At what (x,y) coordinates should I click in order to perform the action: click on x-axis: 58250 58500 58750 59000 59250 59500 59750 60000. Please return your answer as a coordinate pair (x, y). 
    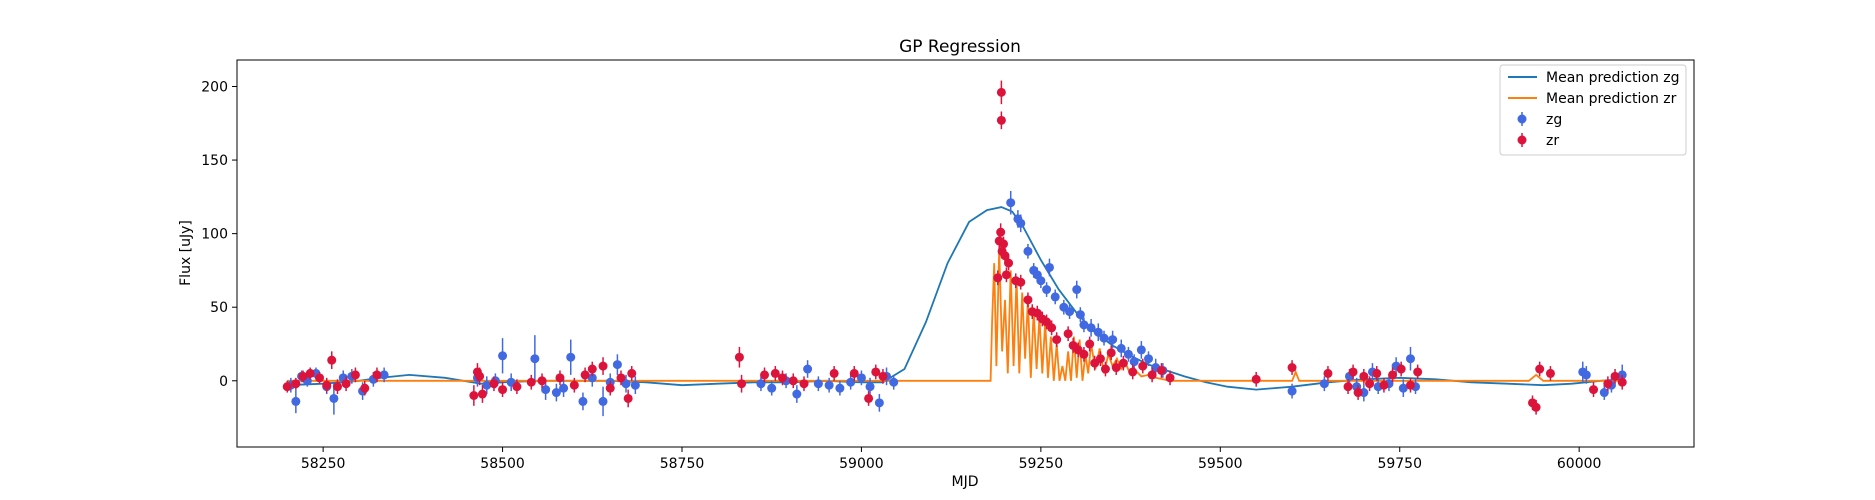
    Looking at the image, I should click on (951, 459).